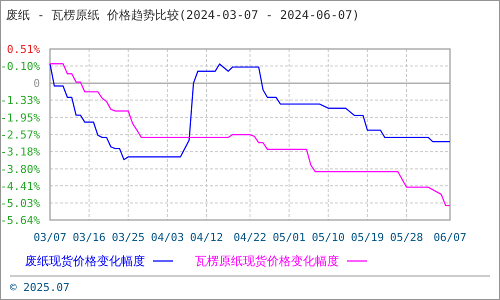 Image resolution: width=500 pixels, height=300 pixels. What do you see at coordinates (50, 237) in the screenshot?
I see `x-tick-label: 03/07` at bounding box center [50, 237].